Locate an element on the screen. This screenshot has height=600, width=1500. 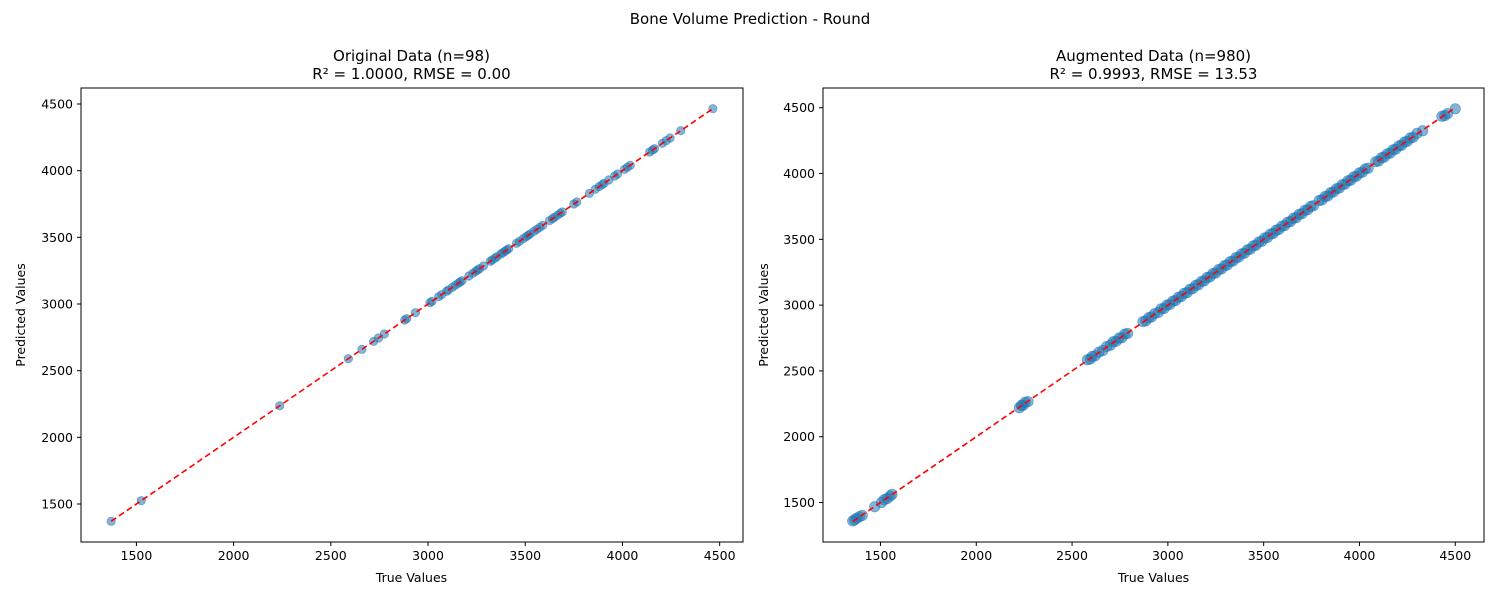
figure-suptitle: Bone Volume Prediction - Round is located at coordinates (750, 19).